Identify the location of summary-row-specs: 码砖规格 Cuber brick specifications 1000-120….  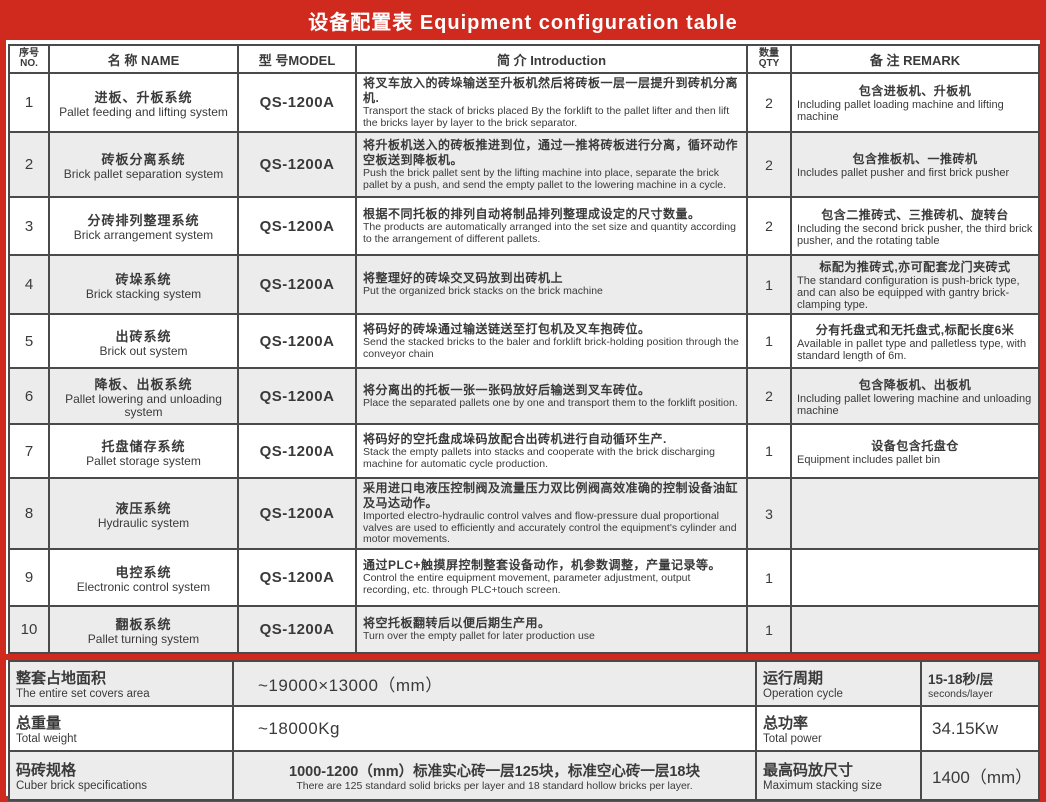
(524, 776).